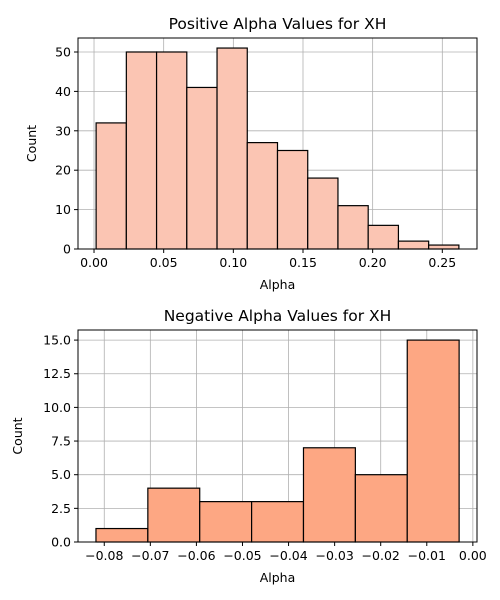  What do you see at coordinates (63, 51) in the screenshot?
I see `y-tick-label: 50` at bounding box center [63, 51].